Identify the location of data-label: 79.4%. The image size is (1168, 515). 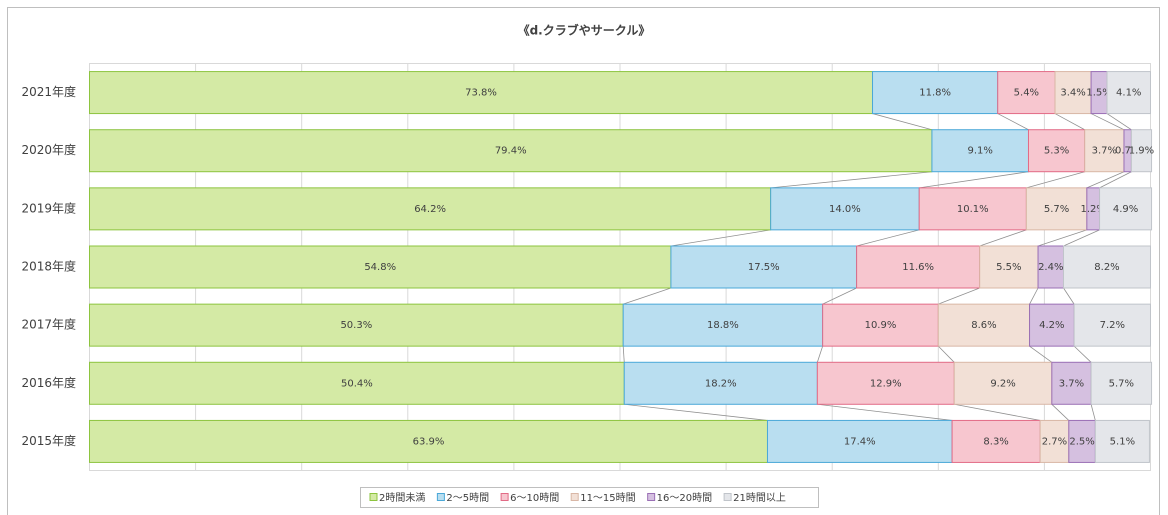
(511, 151).